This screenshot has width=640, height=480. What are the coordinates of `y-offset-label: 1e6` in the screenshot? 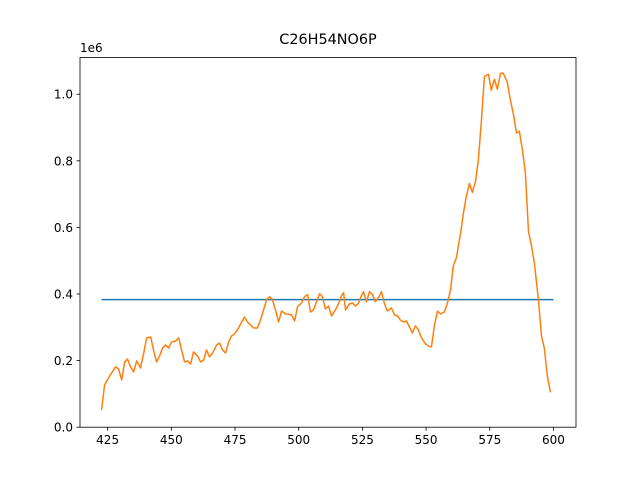 It's located at (91, 48).